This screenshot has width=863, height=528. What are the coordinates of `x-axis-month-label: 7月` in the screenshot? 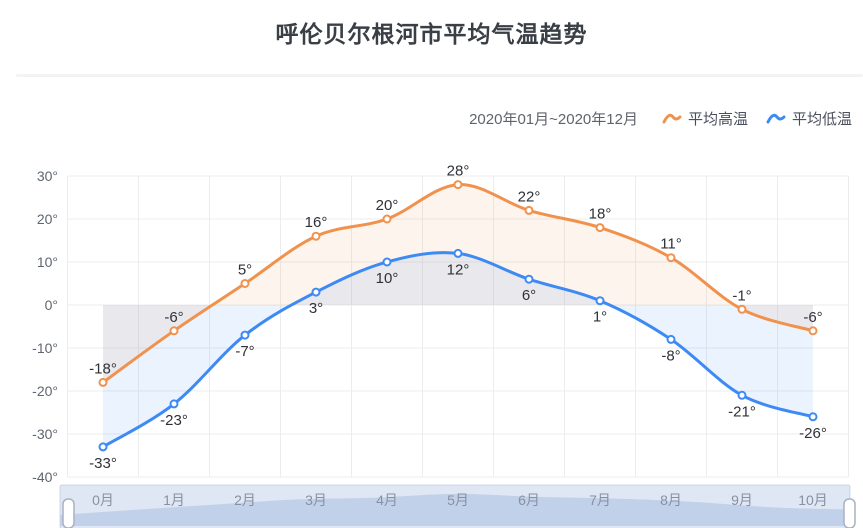 It's located at (600, 500).